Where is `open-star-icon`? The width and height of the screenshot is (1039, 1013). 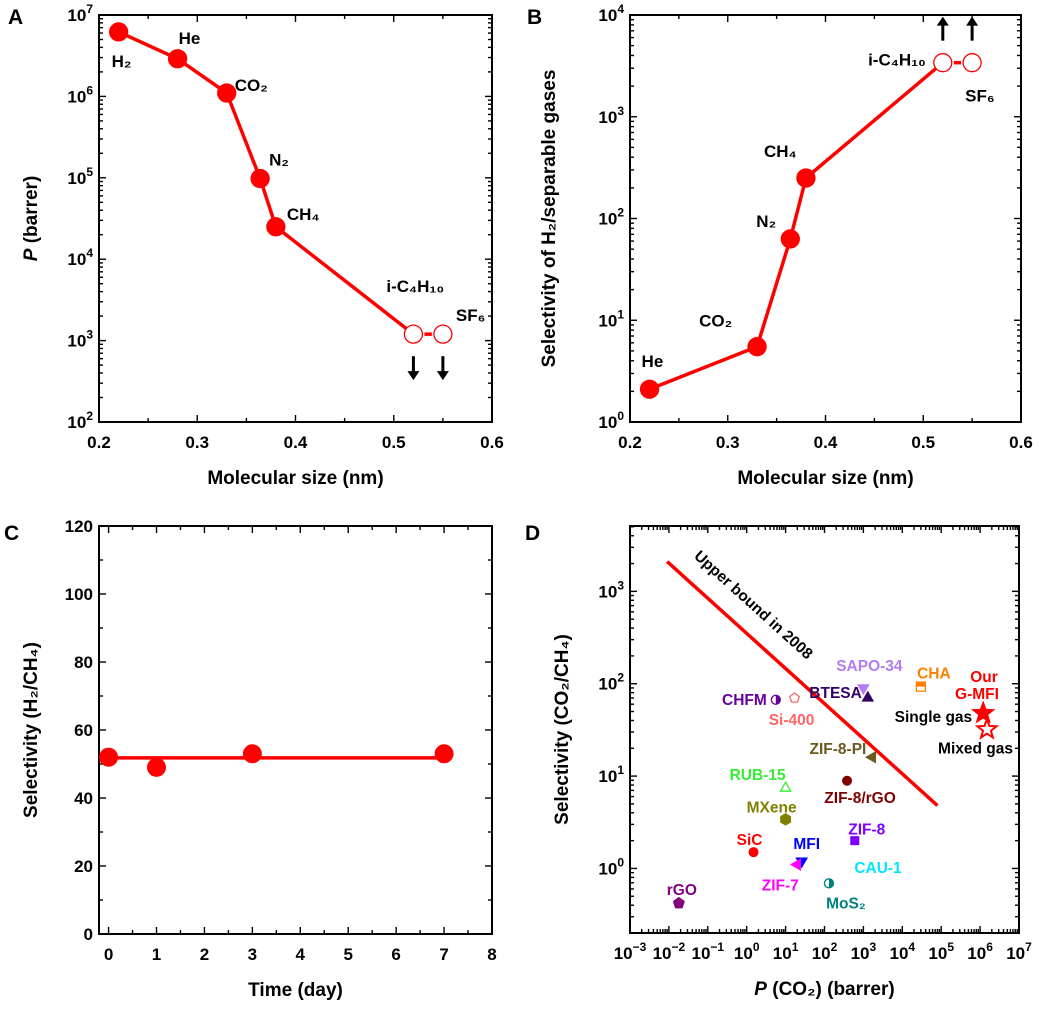 open-star-icon is located at coordinates (987, 728).